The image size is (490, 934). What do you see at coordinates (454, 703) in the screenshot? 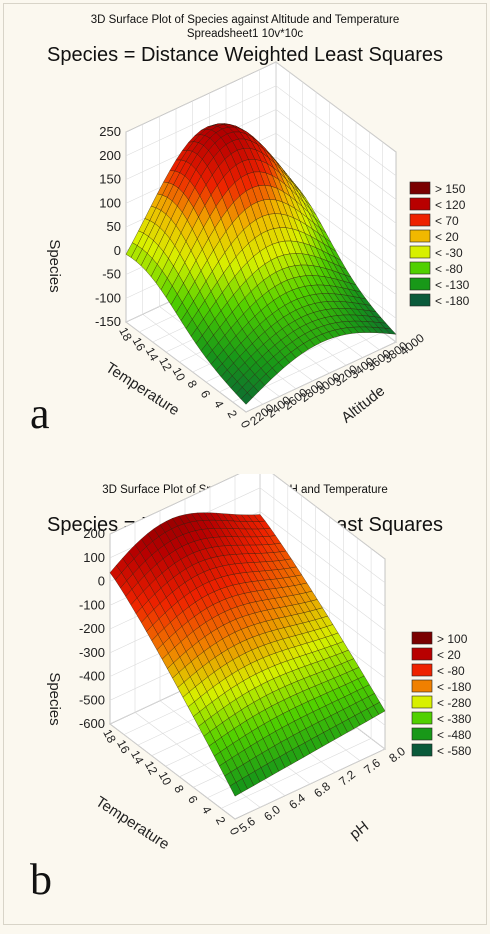
I see `legend-label: < -280` at bounding box center [454, 703].